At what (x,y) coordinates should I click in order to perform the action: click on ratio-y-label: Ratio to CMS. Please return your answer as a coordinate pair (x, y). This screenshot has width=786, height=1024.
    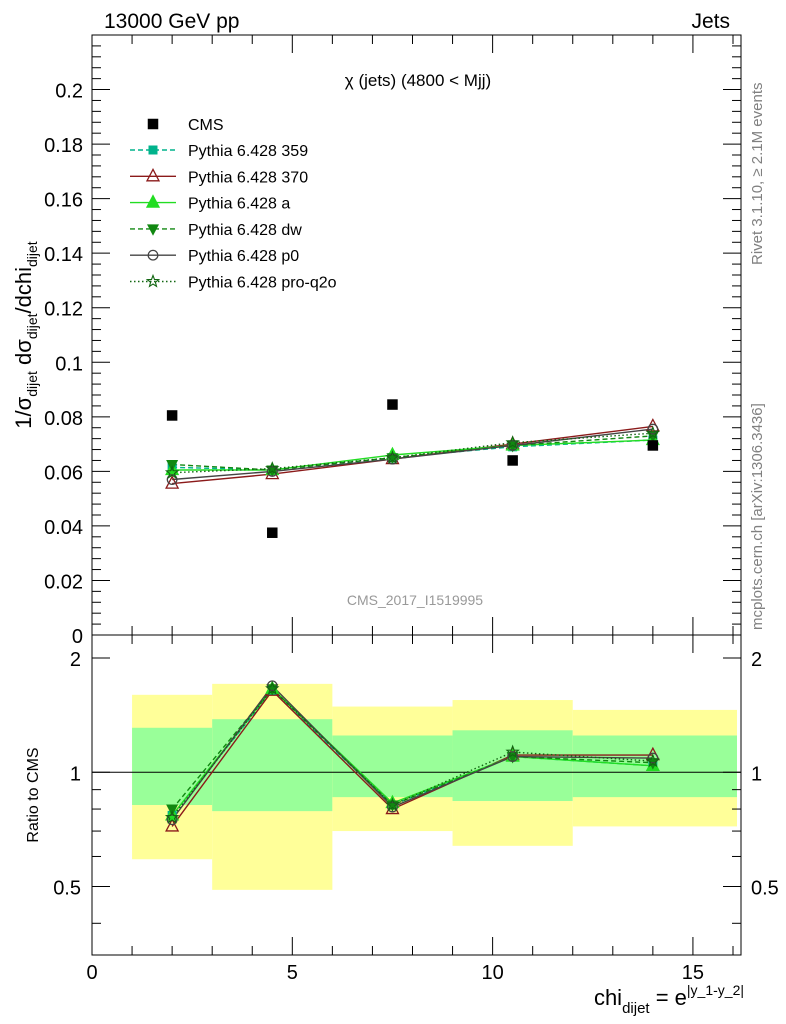
    Looking at the image, I should click on (33, 794).